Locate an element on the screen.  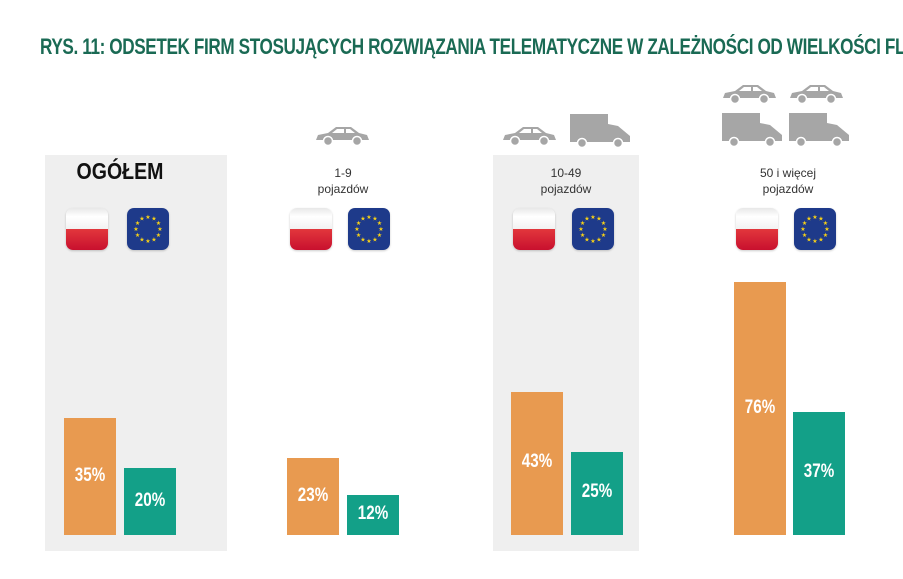
group-label-1-9-line1: 1-9 is located at coordinates (343, 173).